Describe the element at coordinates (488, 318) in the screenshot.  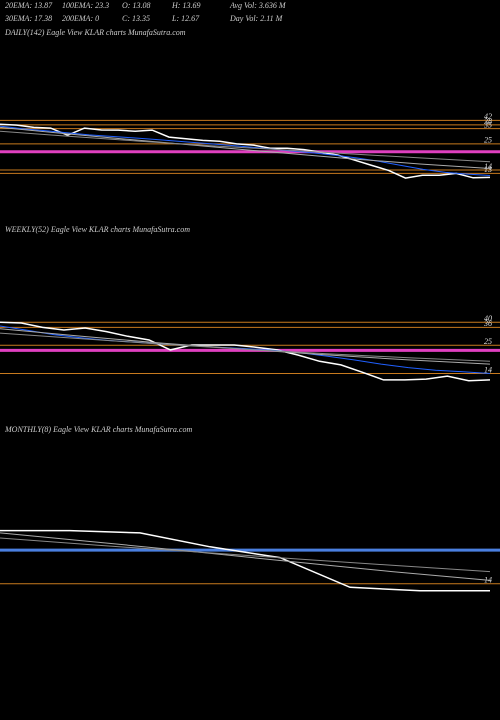
I see `y-tick-label: 40` at that location.